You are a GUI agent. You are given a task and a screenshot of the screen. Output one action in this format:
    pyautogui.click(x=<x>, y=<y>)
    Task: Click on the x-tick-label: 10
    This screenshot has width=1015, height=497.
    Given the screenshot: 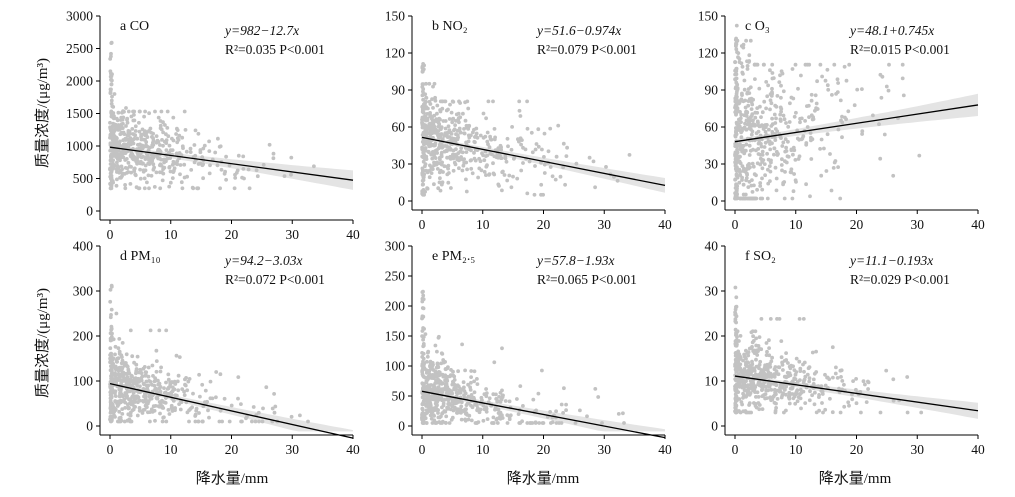 What is the action you would take?
    pyautogui.click(x=796, y=449)
    